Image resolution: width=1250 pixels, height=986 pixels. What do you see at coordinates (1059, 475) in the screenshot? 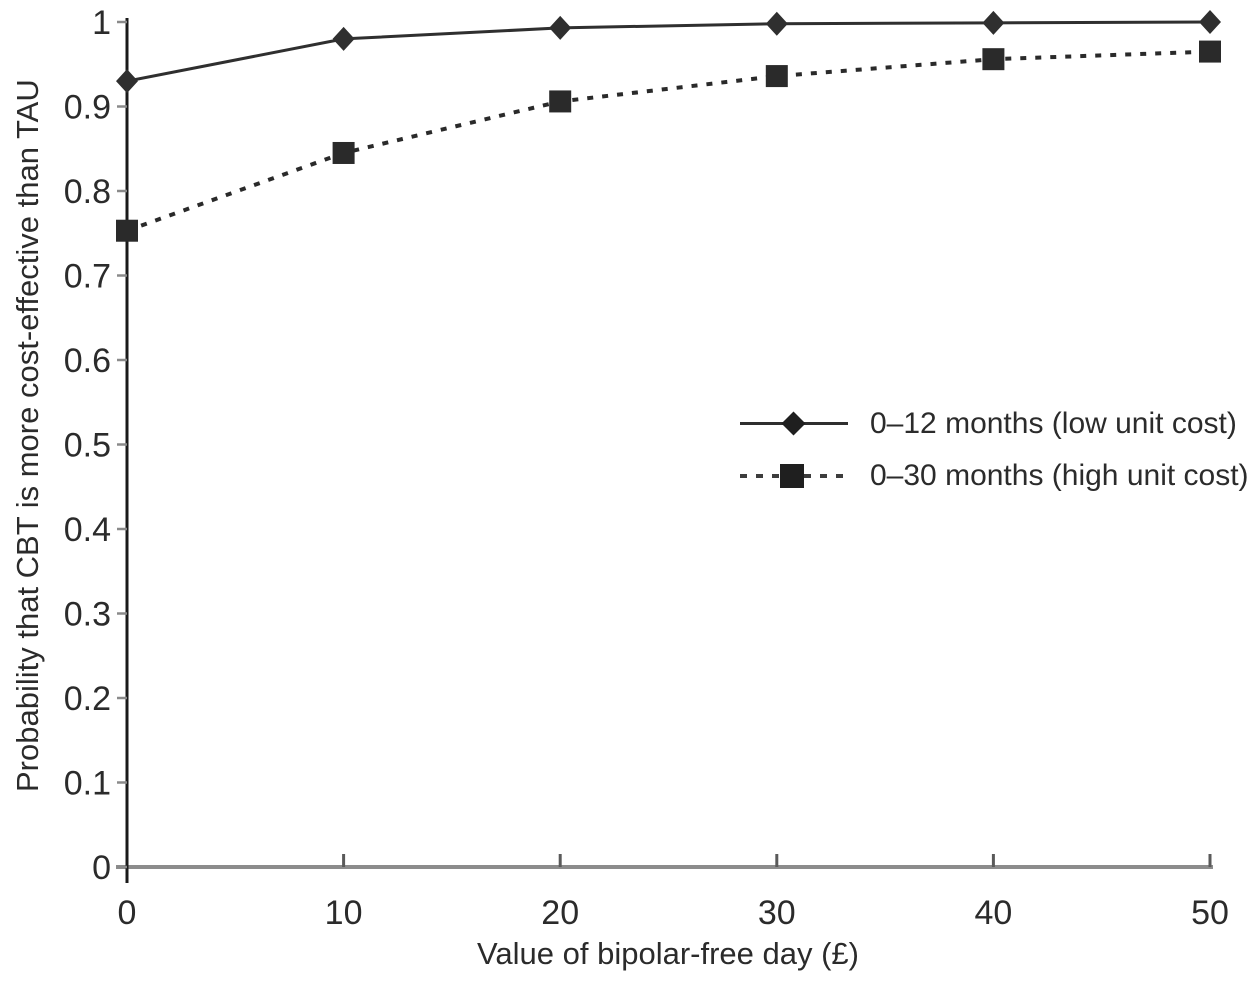
I see `legend-label: 0–30 months (high unit cost)` at bounding box center [1059, 475].